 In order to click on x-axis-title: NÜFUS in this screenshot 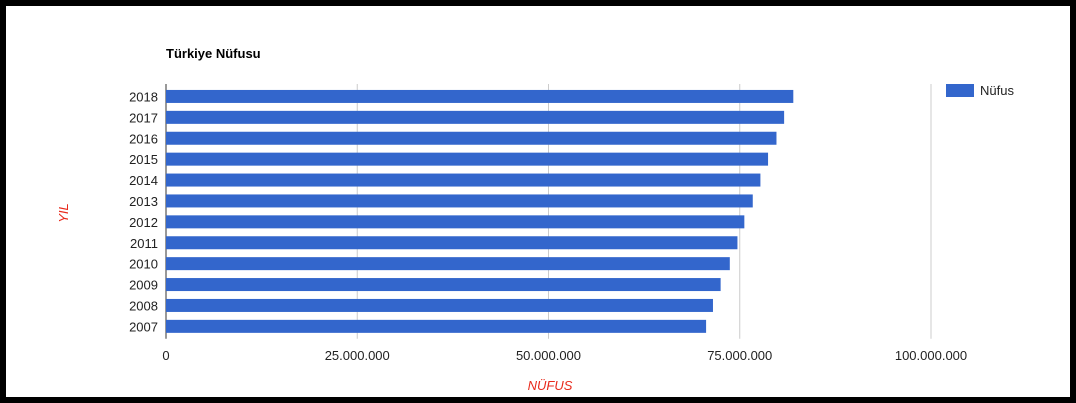, I will do `click(550, 385)`.